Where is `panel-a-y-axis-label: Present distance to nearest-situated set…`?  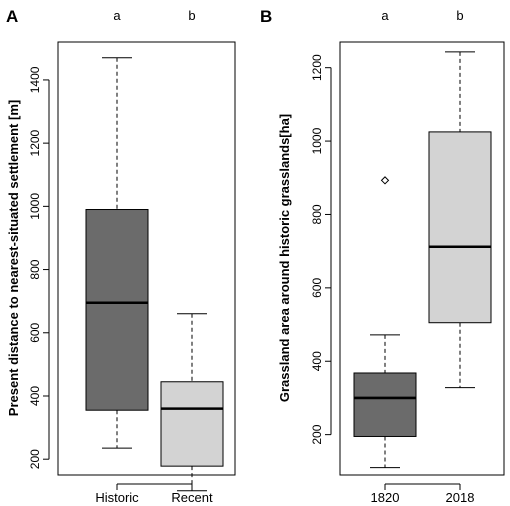
panel-a-y-axis-label: Present distance to nearest-situated set… is located at coordinates (13, 258).